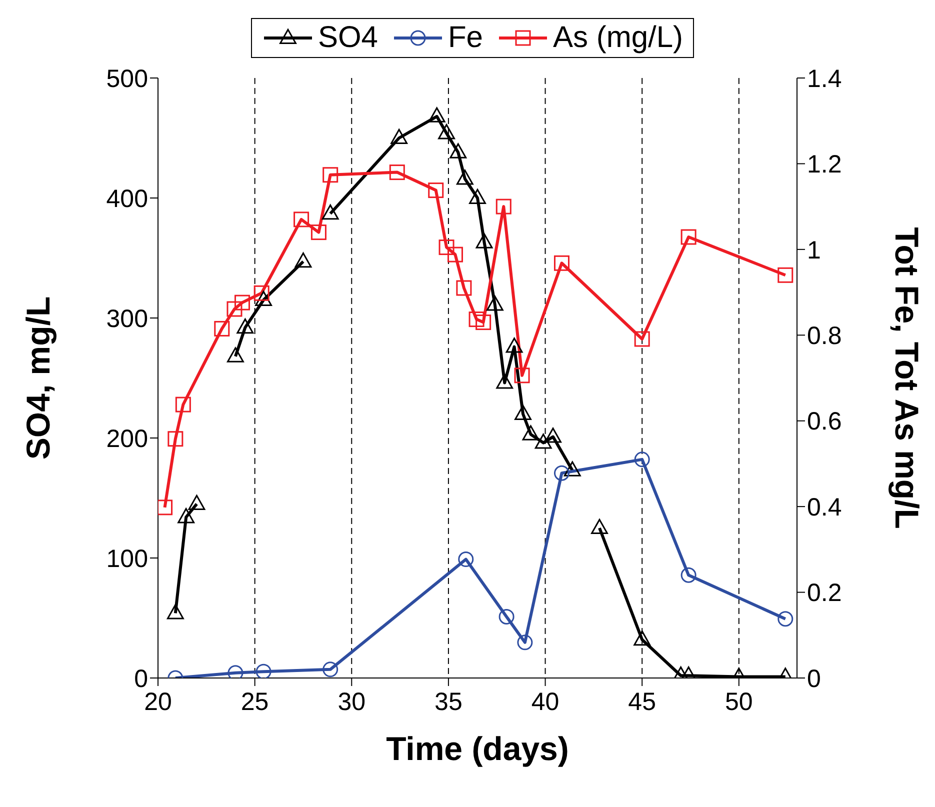  I want to click on y2-axis-title: Tot Fe, Tot As mg/L, so click(907, 378).